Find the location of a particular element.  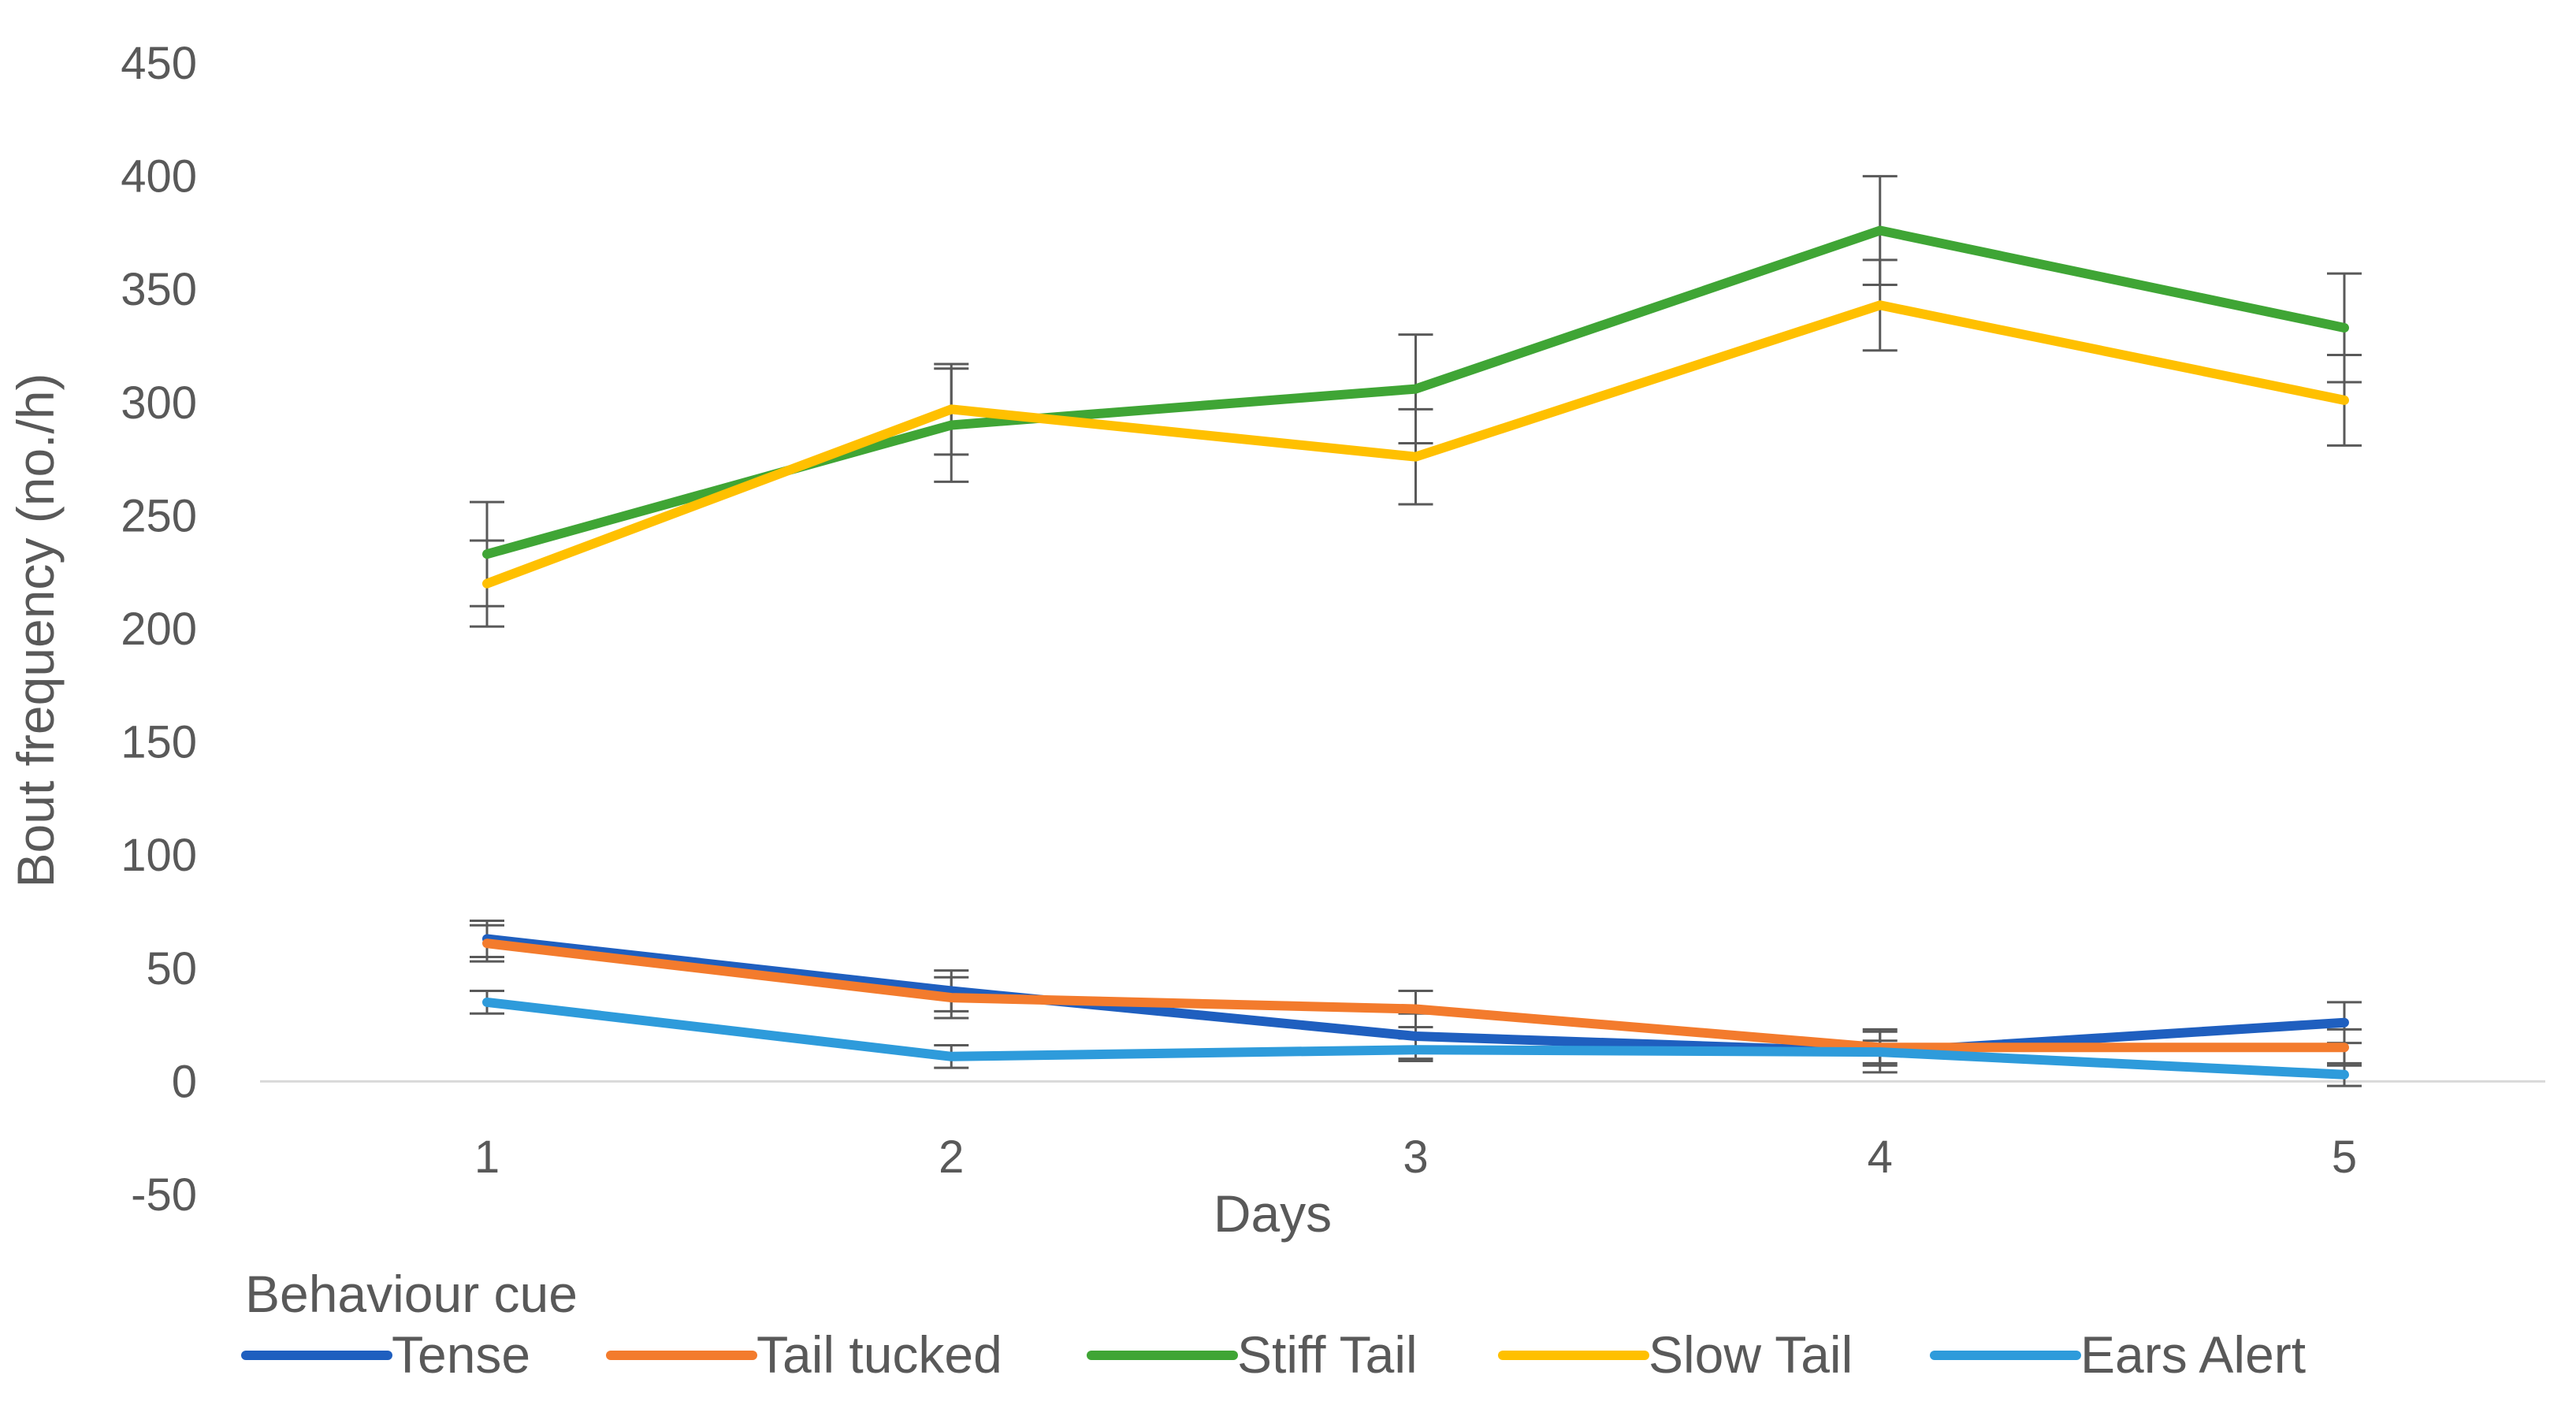

legend-item-tail-tucked: Tail tucked is located at coordinates (804, 1354).